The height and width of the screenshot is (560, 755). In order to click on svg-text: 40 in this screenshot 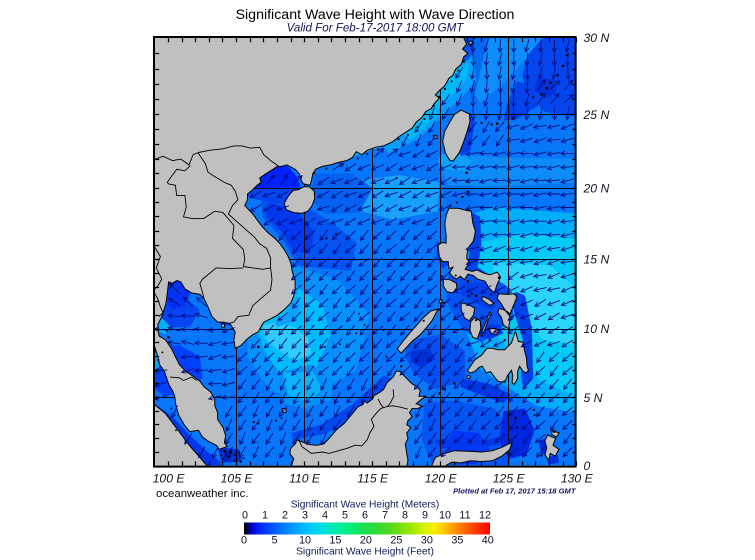, I will do `click(488, 541)`.